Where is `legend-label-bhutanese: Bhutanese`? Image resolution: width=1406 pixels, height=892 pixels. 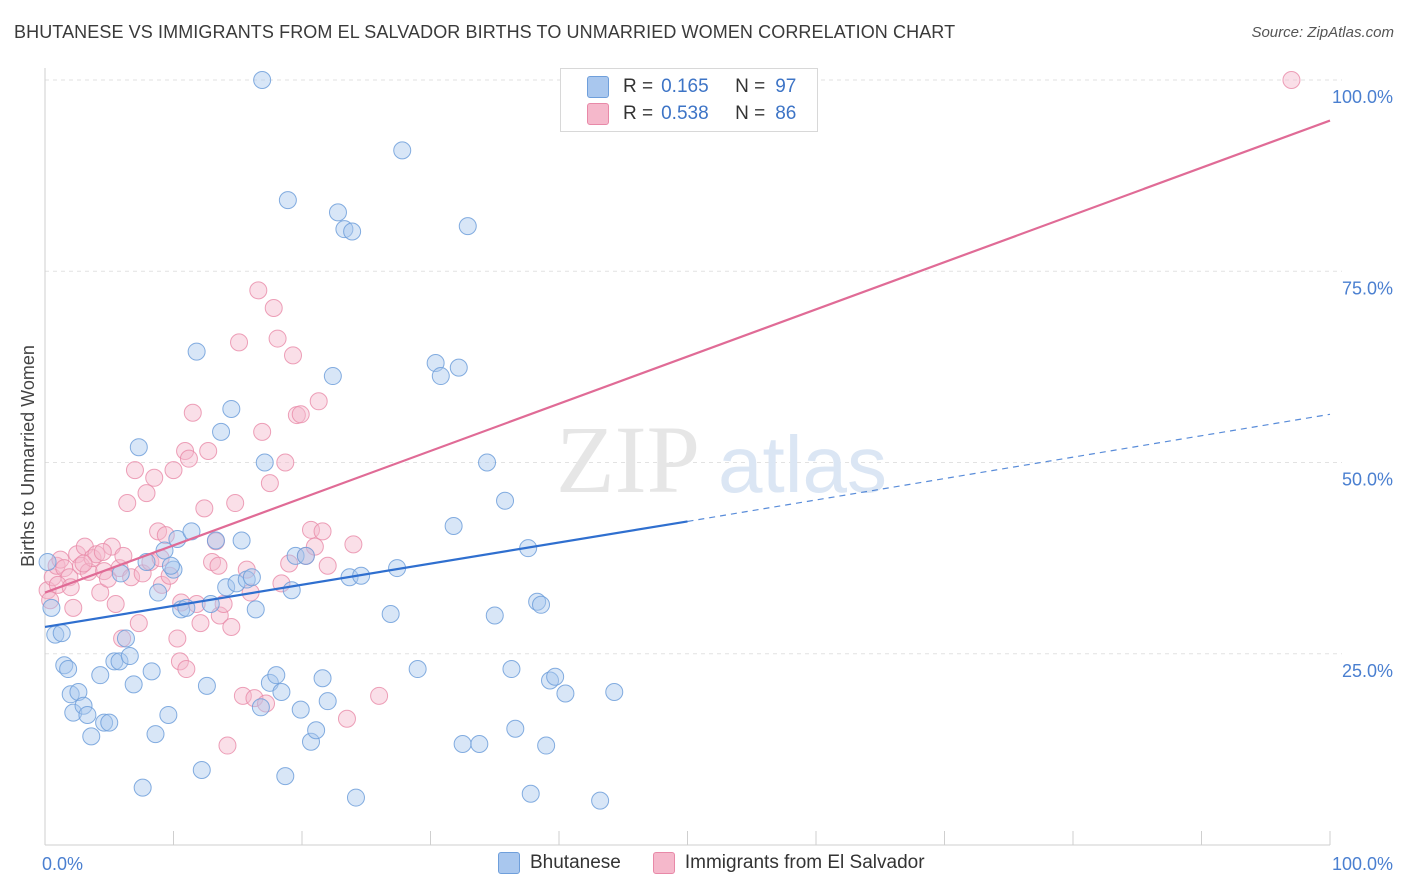 legend-label-bhutanese: Bhutanese is located at coordinates (575, 862).